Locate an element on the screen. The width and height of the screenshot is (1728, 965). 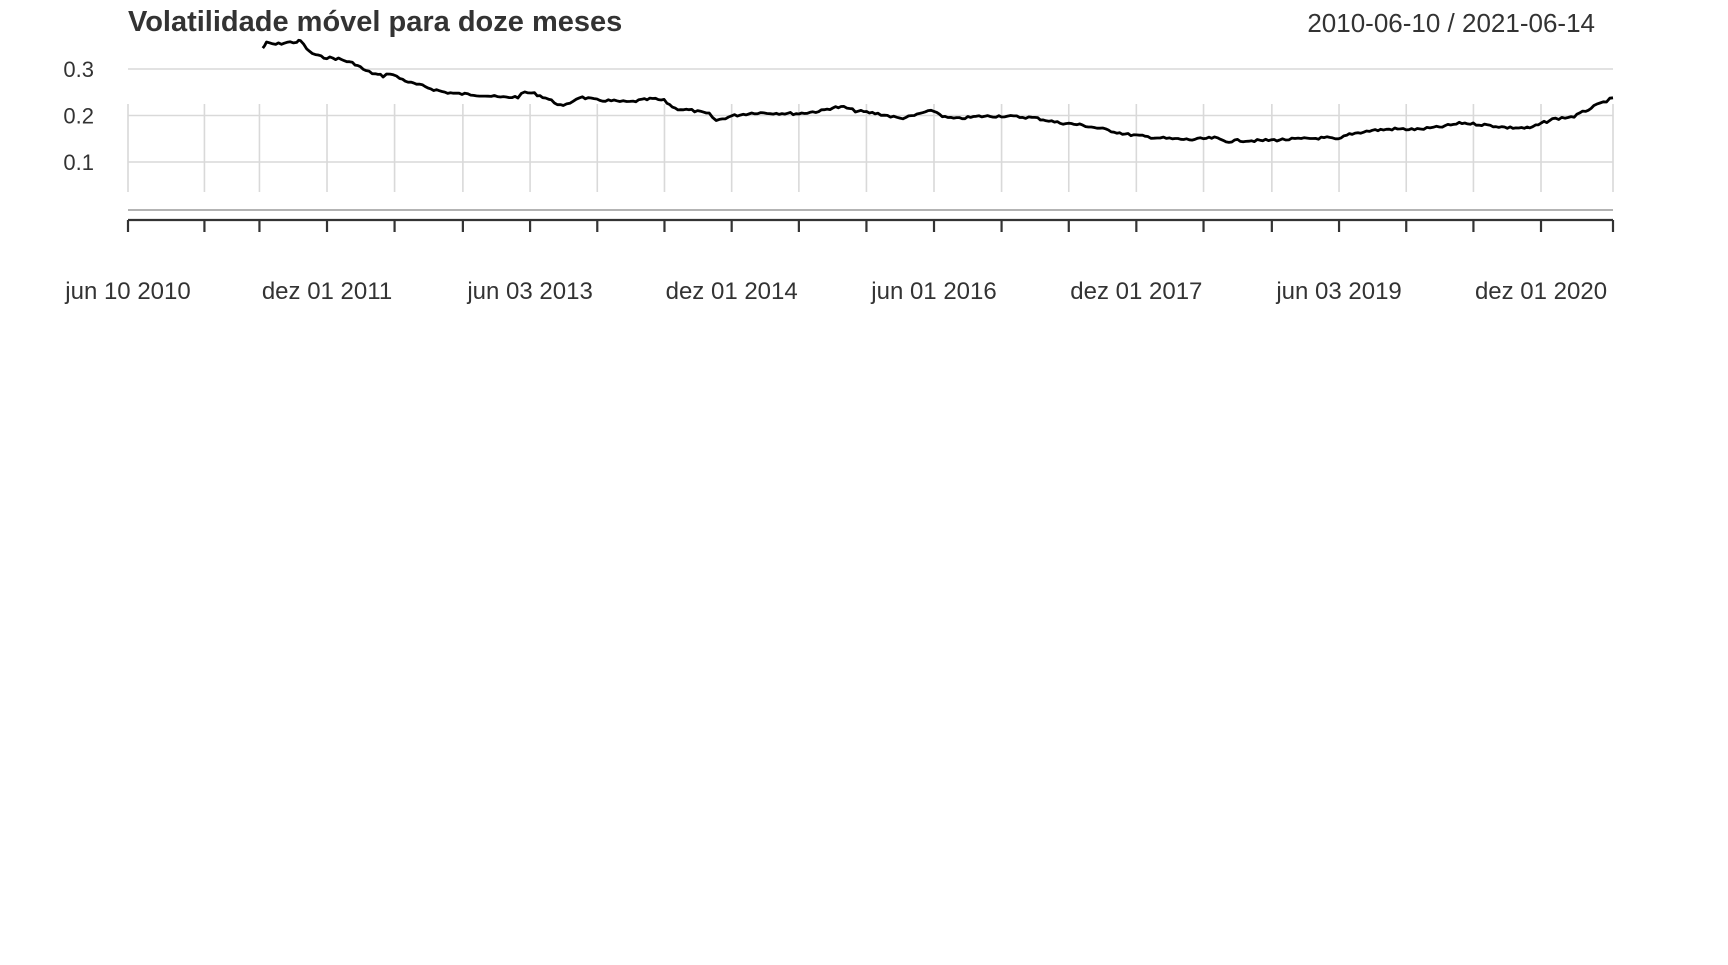
x-tick-label: jun 03 2013 is located at coordinates (529, 291).